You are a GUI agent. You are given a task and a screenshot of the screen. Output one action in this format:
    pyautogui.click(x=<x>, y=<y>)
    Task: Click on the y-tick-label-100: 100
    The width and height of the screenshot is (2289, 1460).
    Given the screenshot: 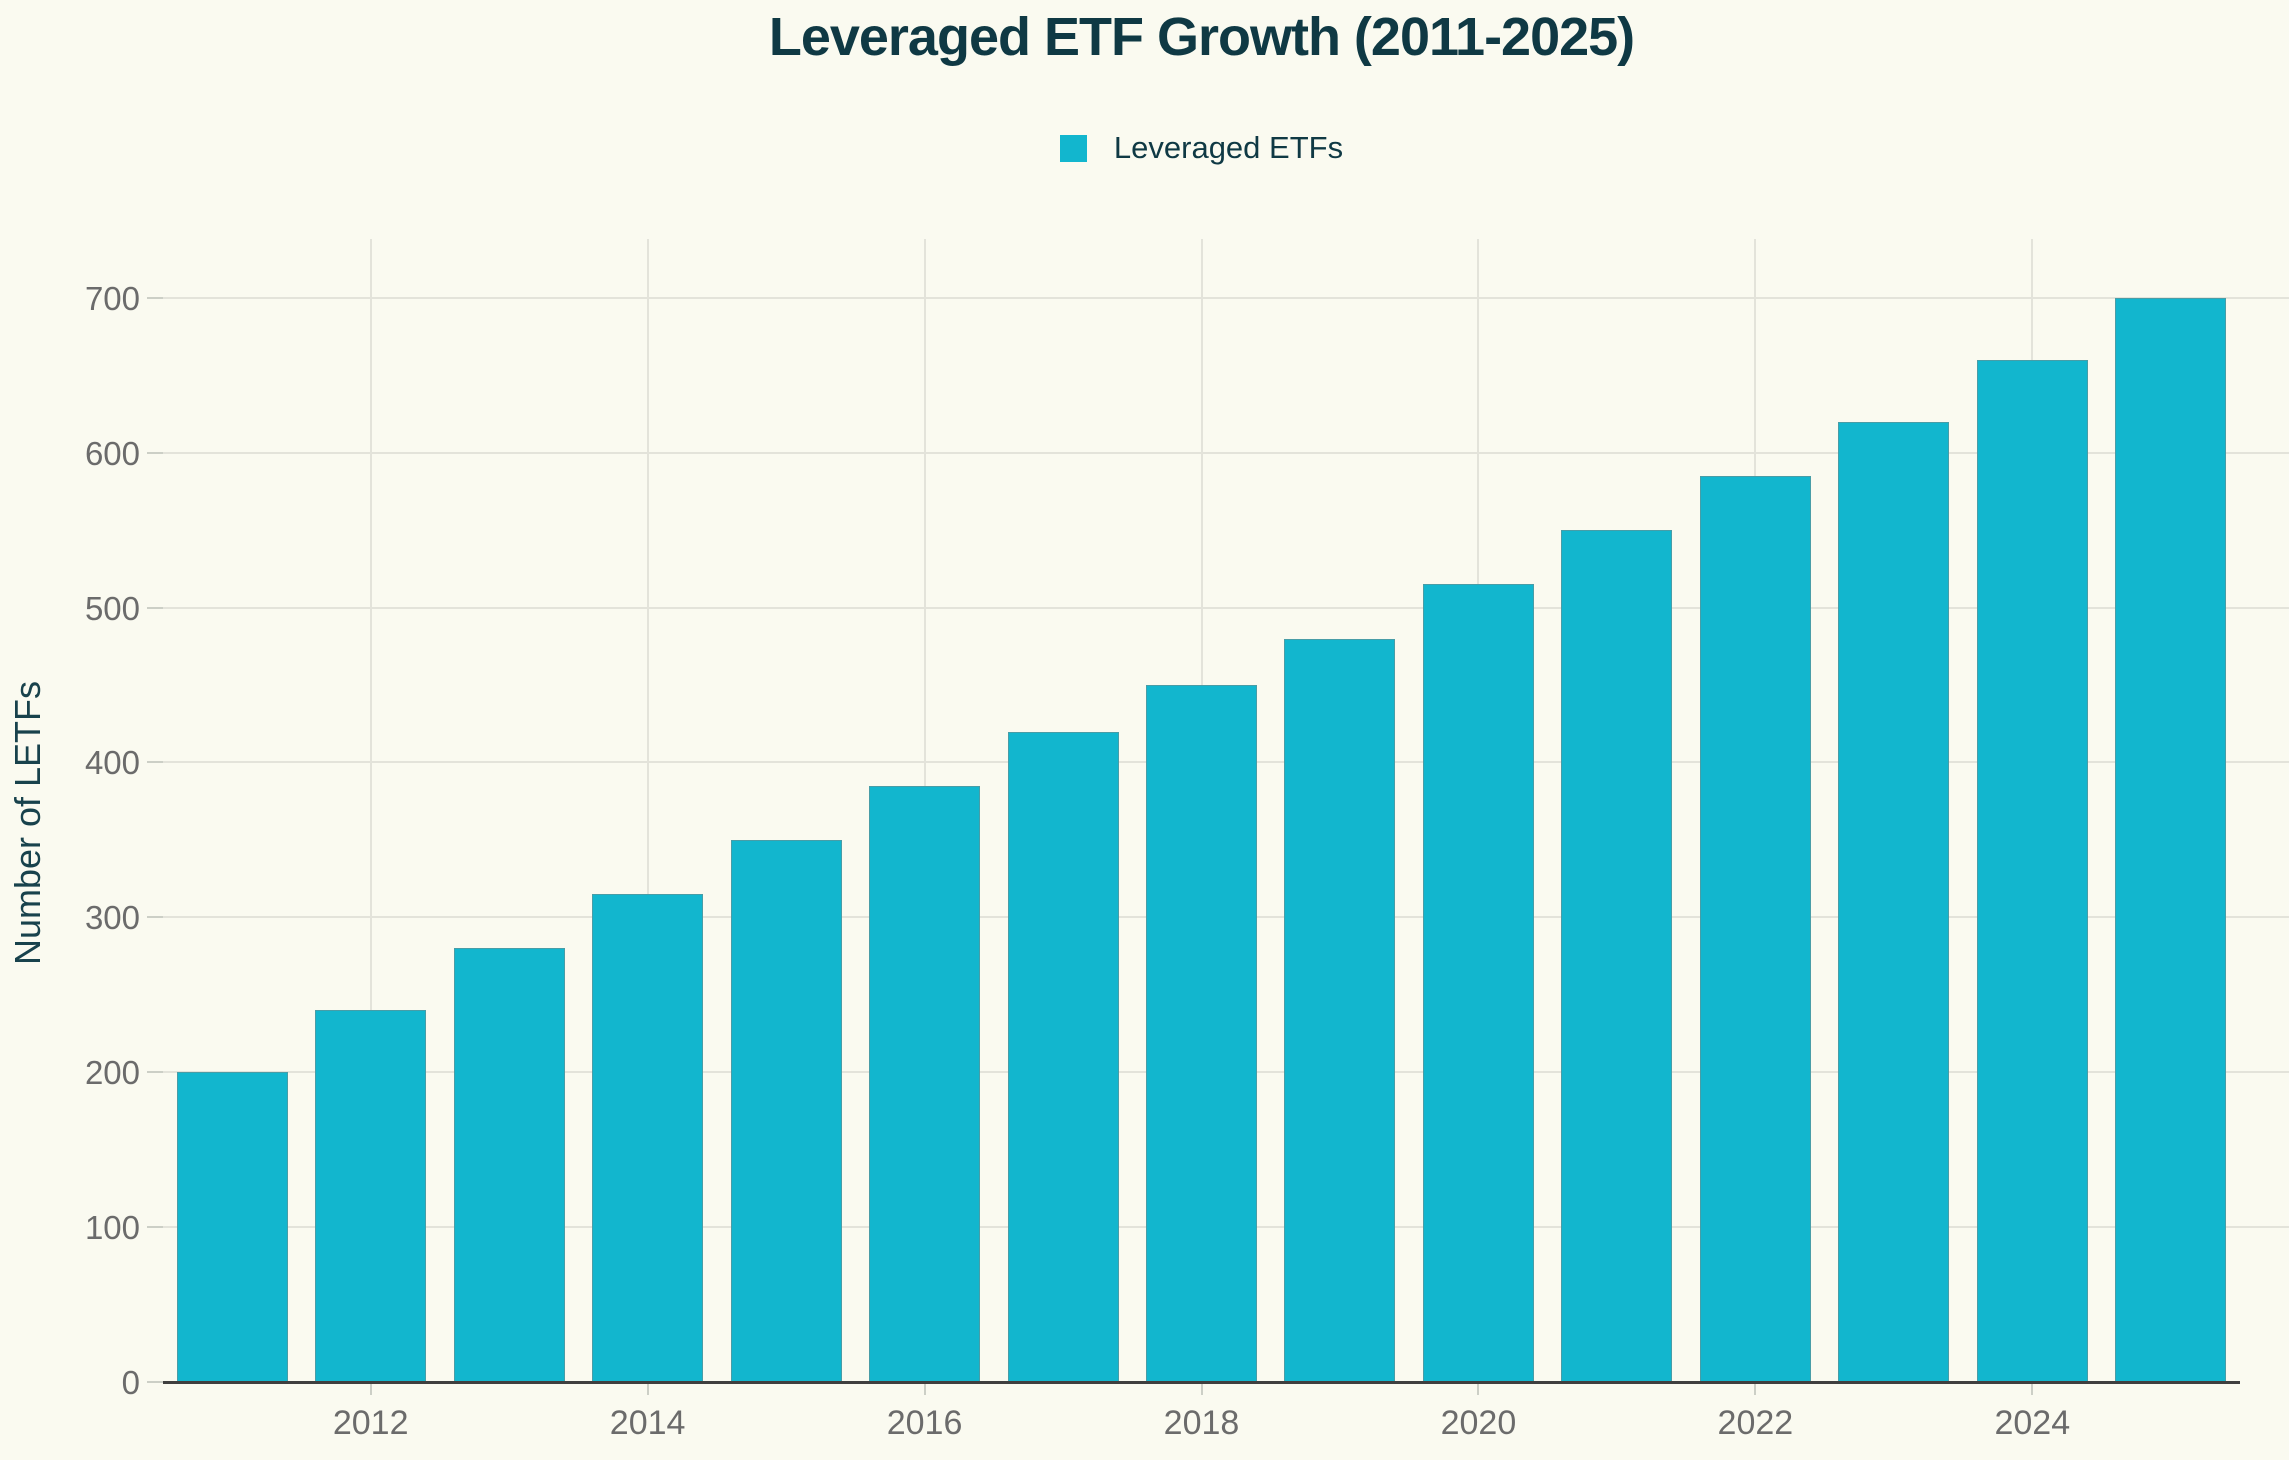 What is the action you would take?
    pyautogui.click(x=112, y=1228)
    